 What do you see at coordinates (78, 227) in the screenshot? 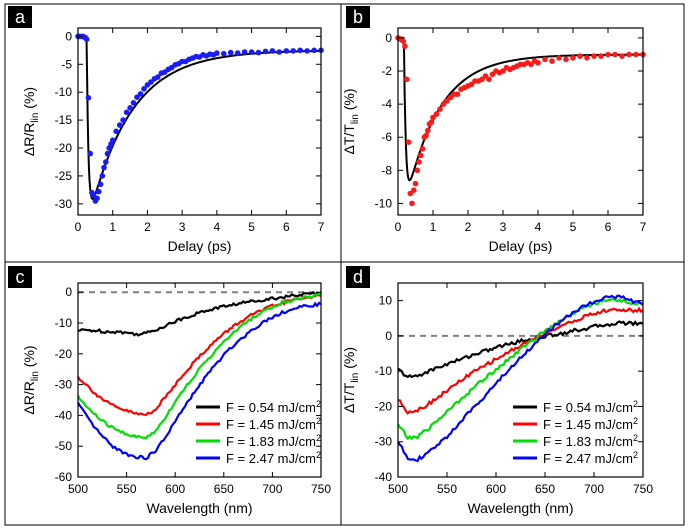
I see `x-tick-label: 0` at bounding box center [78, 227].